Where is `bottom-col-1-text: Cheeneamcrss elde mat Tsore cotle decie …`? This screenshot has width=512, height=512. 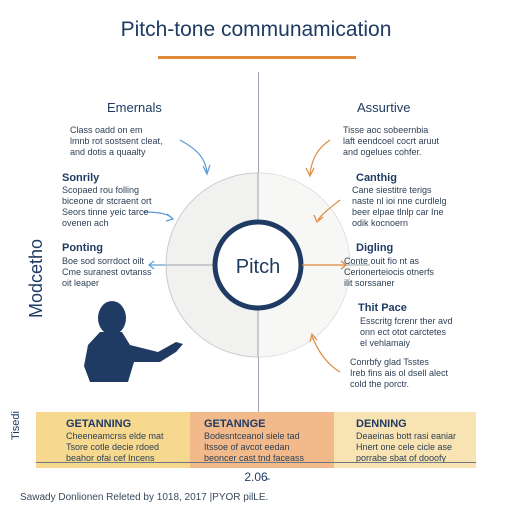
bottom-col-1-text: Cheeneamcrss elde mat Tsore cotle decie … is located at coordinates (115, 447).